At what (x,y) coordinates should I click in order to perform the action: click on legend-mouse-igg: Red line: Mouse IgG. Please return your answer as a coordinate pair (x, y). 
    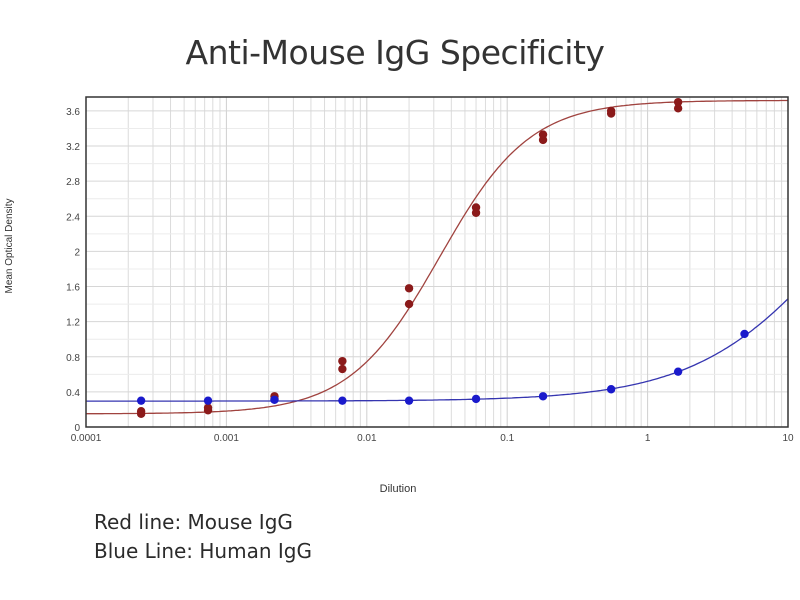
    Looking at the image, I should click on (193, 522).